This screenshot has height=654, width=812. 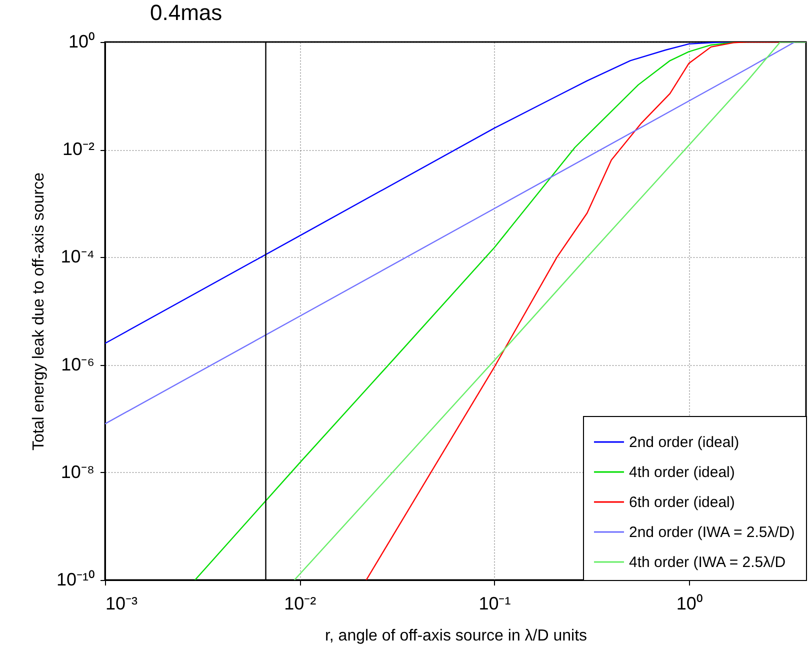 I want to click on y-tick-label: 10⁻¹⁰, so click(x=75, y=580).